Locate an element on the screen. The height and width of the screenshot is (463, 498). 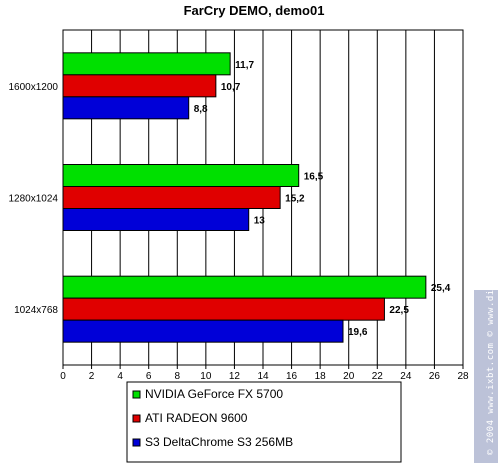
category-label: 1280x1024 is located at coordinates (34, 199).